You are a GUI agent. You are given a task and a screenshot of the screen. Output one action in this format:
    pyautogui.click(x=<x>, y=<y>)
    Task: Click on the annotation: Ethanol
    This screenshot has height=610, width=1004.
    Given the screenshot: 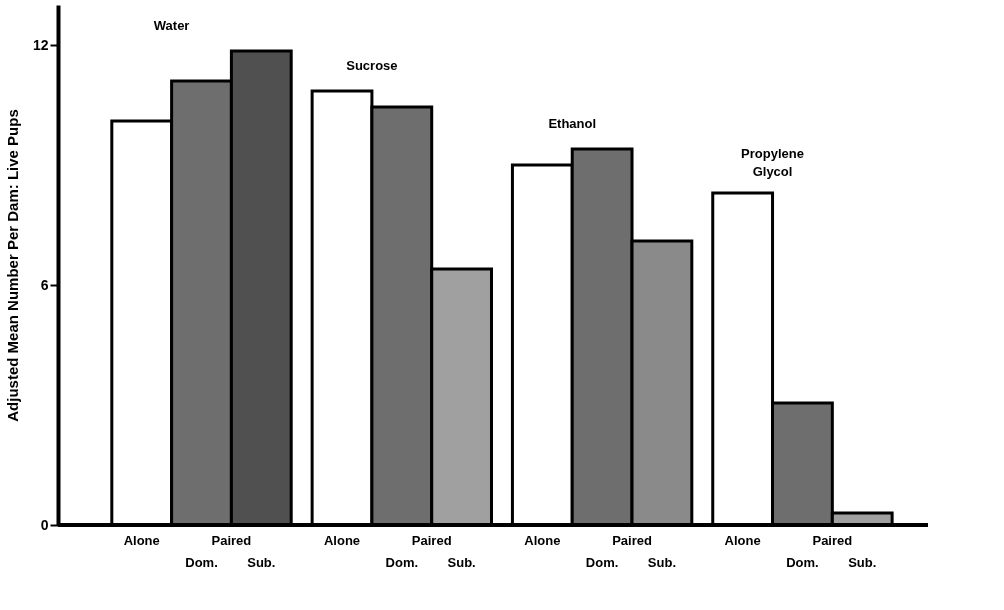 What is the action you would take?
    pyautogui.click(x=572, y=123)
    